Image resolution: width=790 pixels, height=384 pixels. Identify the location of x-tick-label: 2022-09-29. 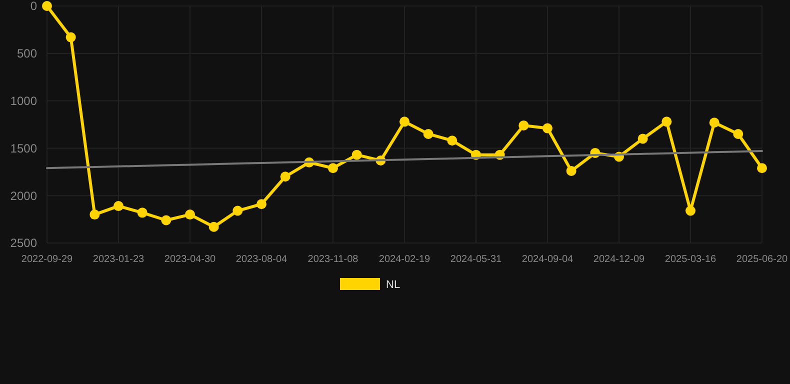
(47, 259).